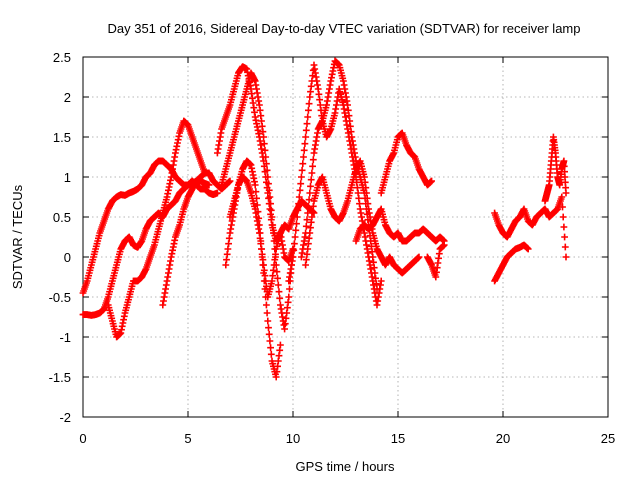  I want to click on x-tick-label: 20, so click(503, 438).